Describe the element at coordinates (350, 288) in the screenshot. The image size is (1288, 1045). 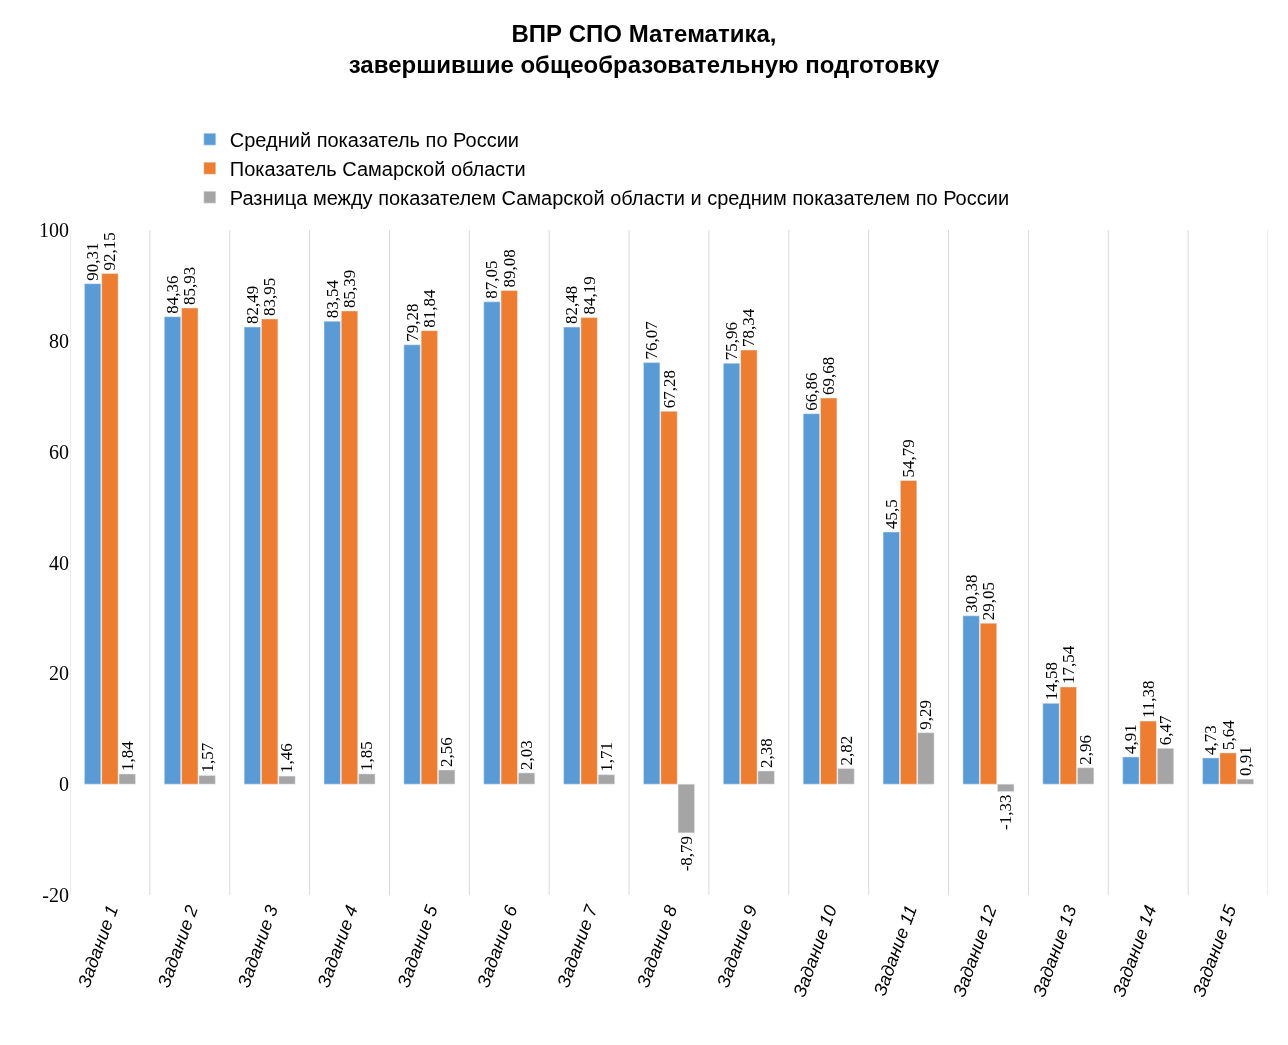
I see `data-label: 85,39` at that location.